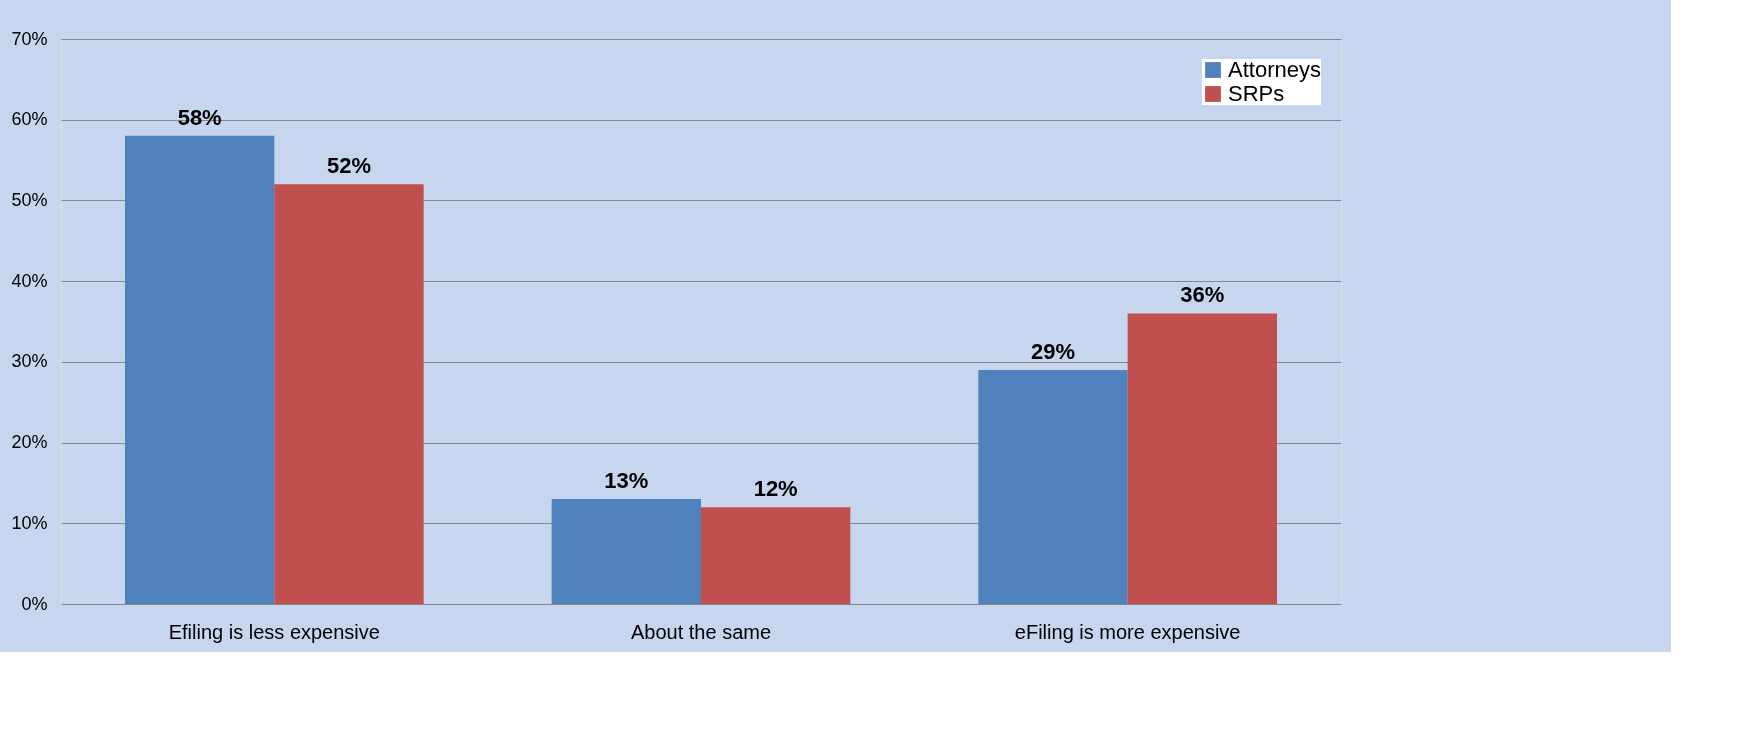 Image resolution: width=1739 pixels, height=736 pixels. Describe the element at coordinates (775, 489) in the screenshot. I see `data-label: 12%` at that location.